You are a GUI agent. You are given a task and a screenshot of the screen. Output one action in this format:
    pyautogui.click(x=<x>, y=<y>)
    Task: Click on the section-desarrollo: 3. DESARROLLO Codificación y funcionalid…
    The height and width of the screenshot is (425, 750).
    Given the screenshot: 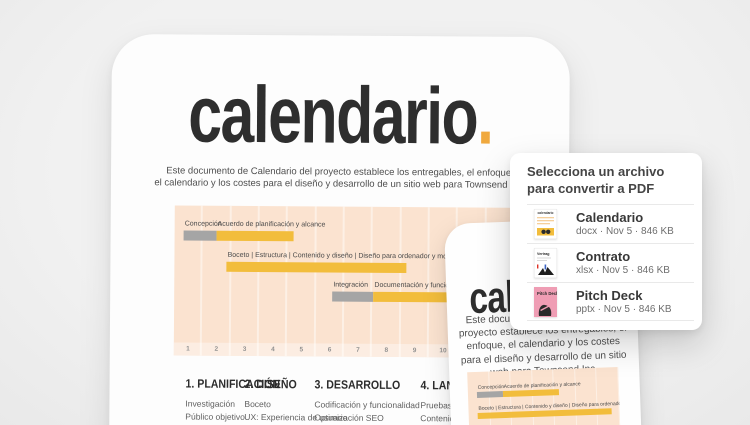 What is the action you would take?
    pyautogui.click(x=367, y=401)
    